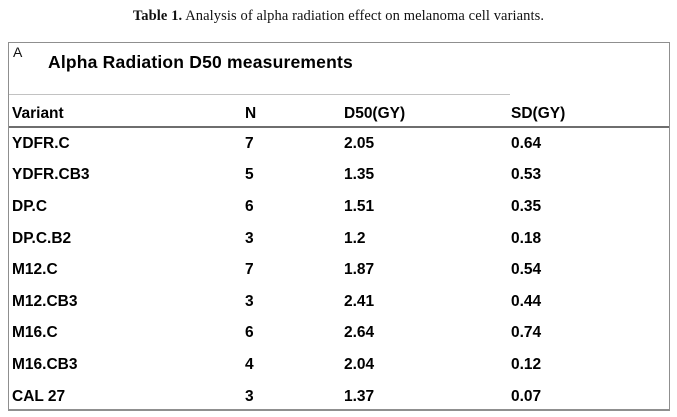  I want to click on column-header-d50: D50(GY), so click(424, 112).